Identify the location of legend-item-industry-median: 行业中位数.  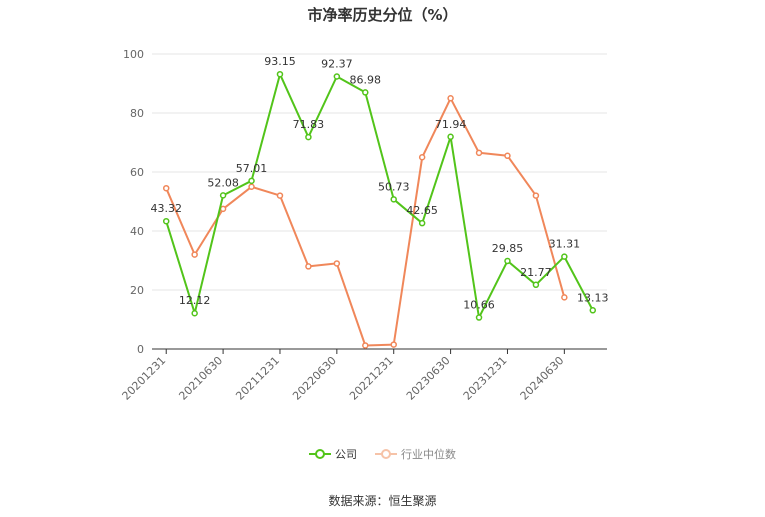
(415, 454).